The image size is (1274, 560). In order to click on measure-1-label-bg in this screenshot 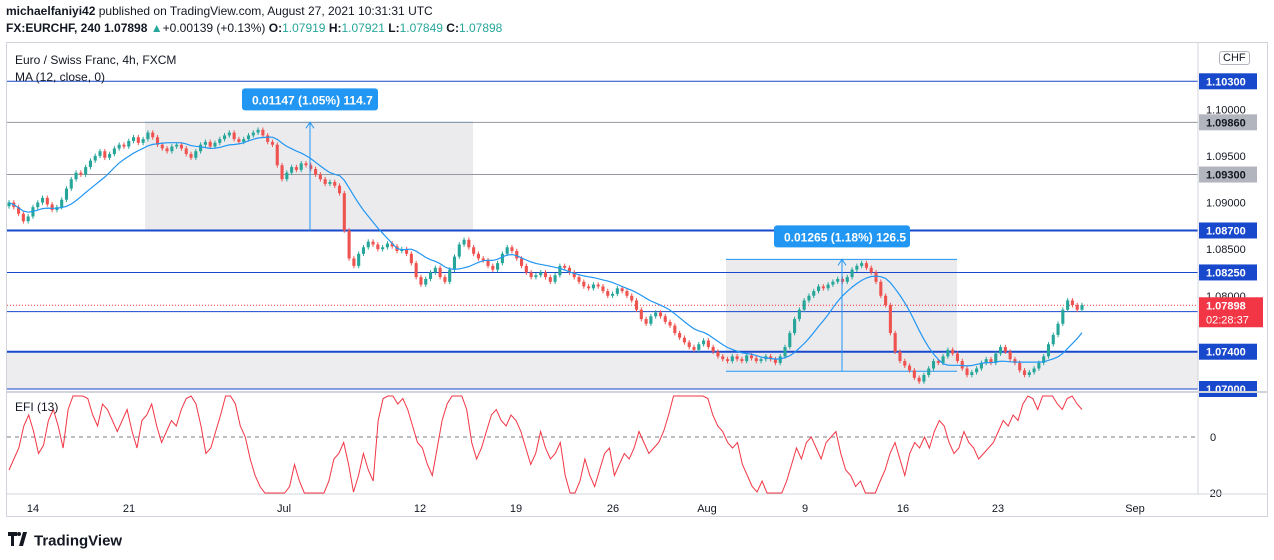, I will do `click(310, 99)`.